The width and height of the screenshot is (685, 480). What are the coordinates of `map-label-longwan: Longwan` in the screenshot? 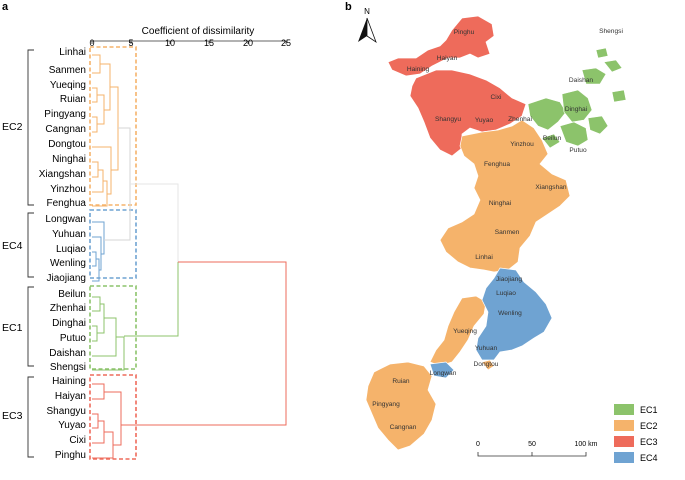 It's located at (443, 373).